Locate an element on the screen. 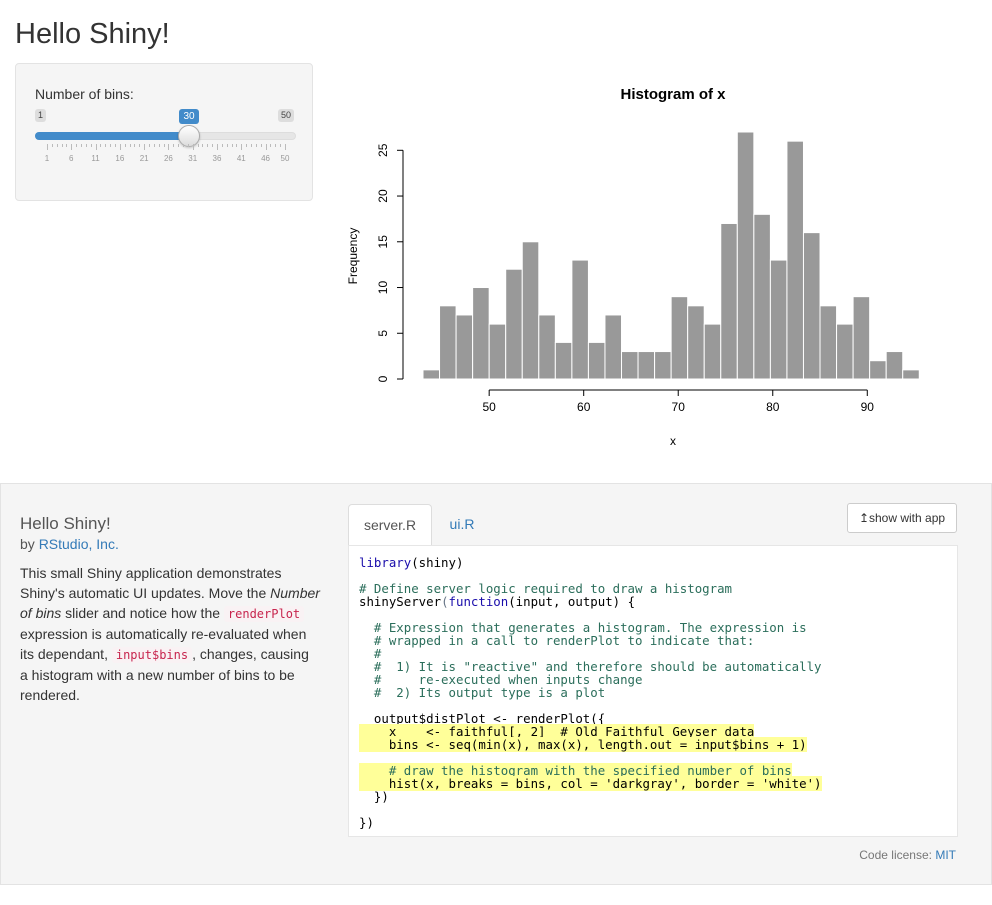 This screenshot has height=905, width=992. slider-tick-label: 50 is located at coordinates (285, 158).